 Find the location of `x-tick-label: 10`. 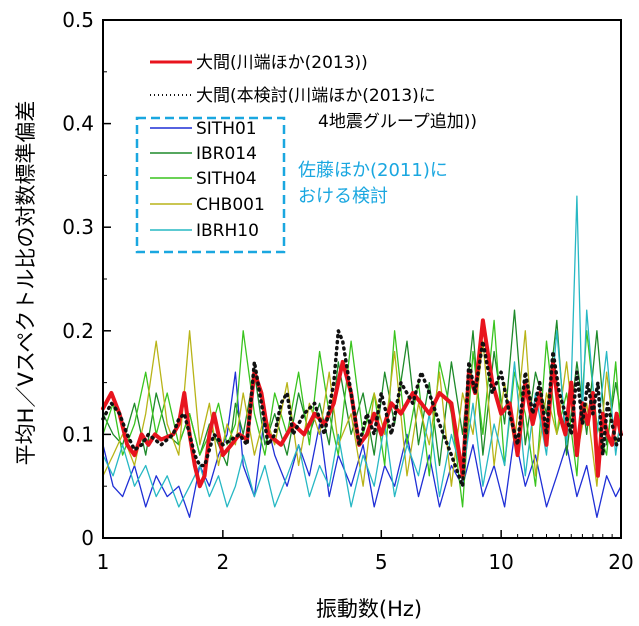

x-tick-label: 10 is located at coordinates (500, 562).